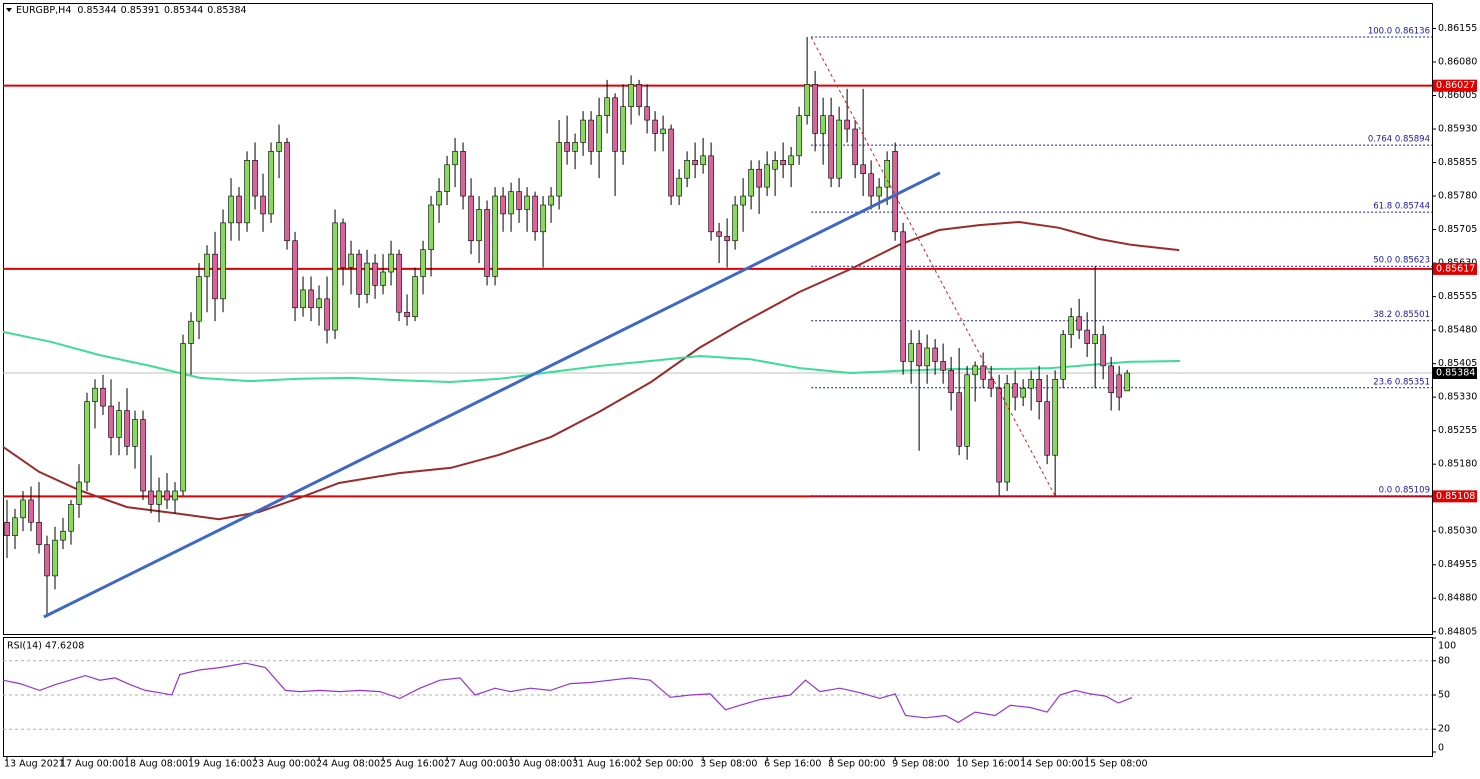 The height and width of the screenshot is (779, 1480). What do you see at coordinates (540, 764) in the screenshot?
I see `x-tick-label: 30 Aug 08:00` at bounding box center [540, 764].